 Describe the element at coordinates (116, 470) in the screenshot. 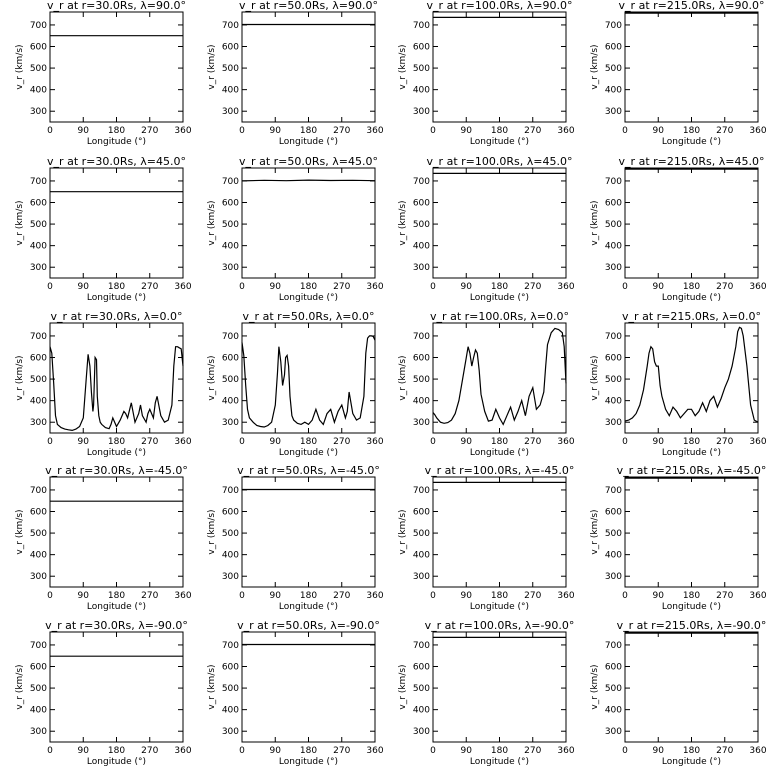

I see `chart-title: v_r at r=30.0Rs, λ=-45.0°` at that location.